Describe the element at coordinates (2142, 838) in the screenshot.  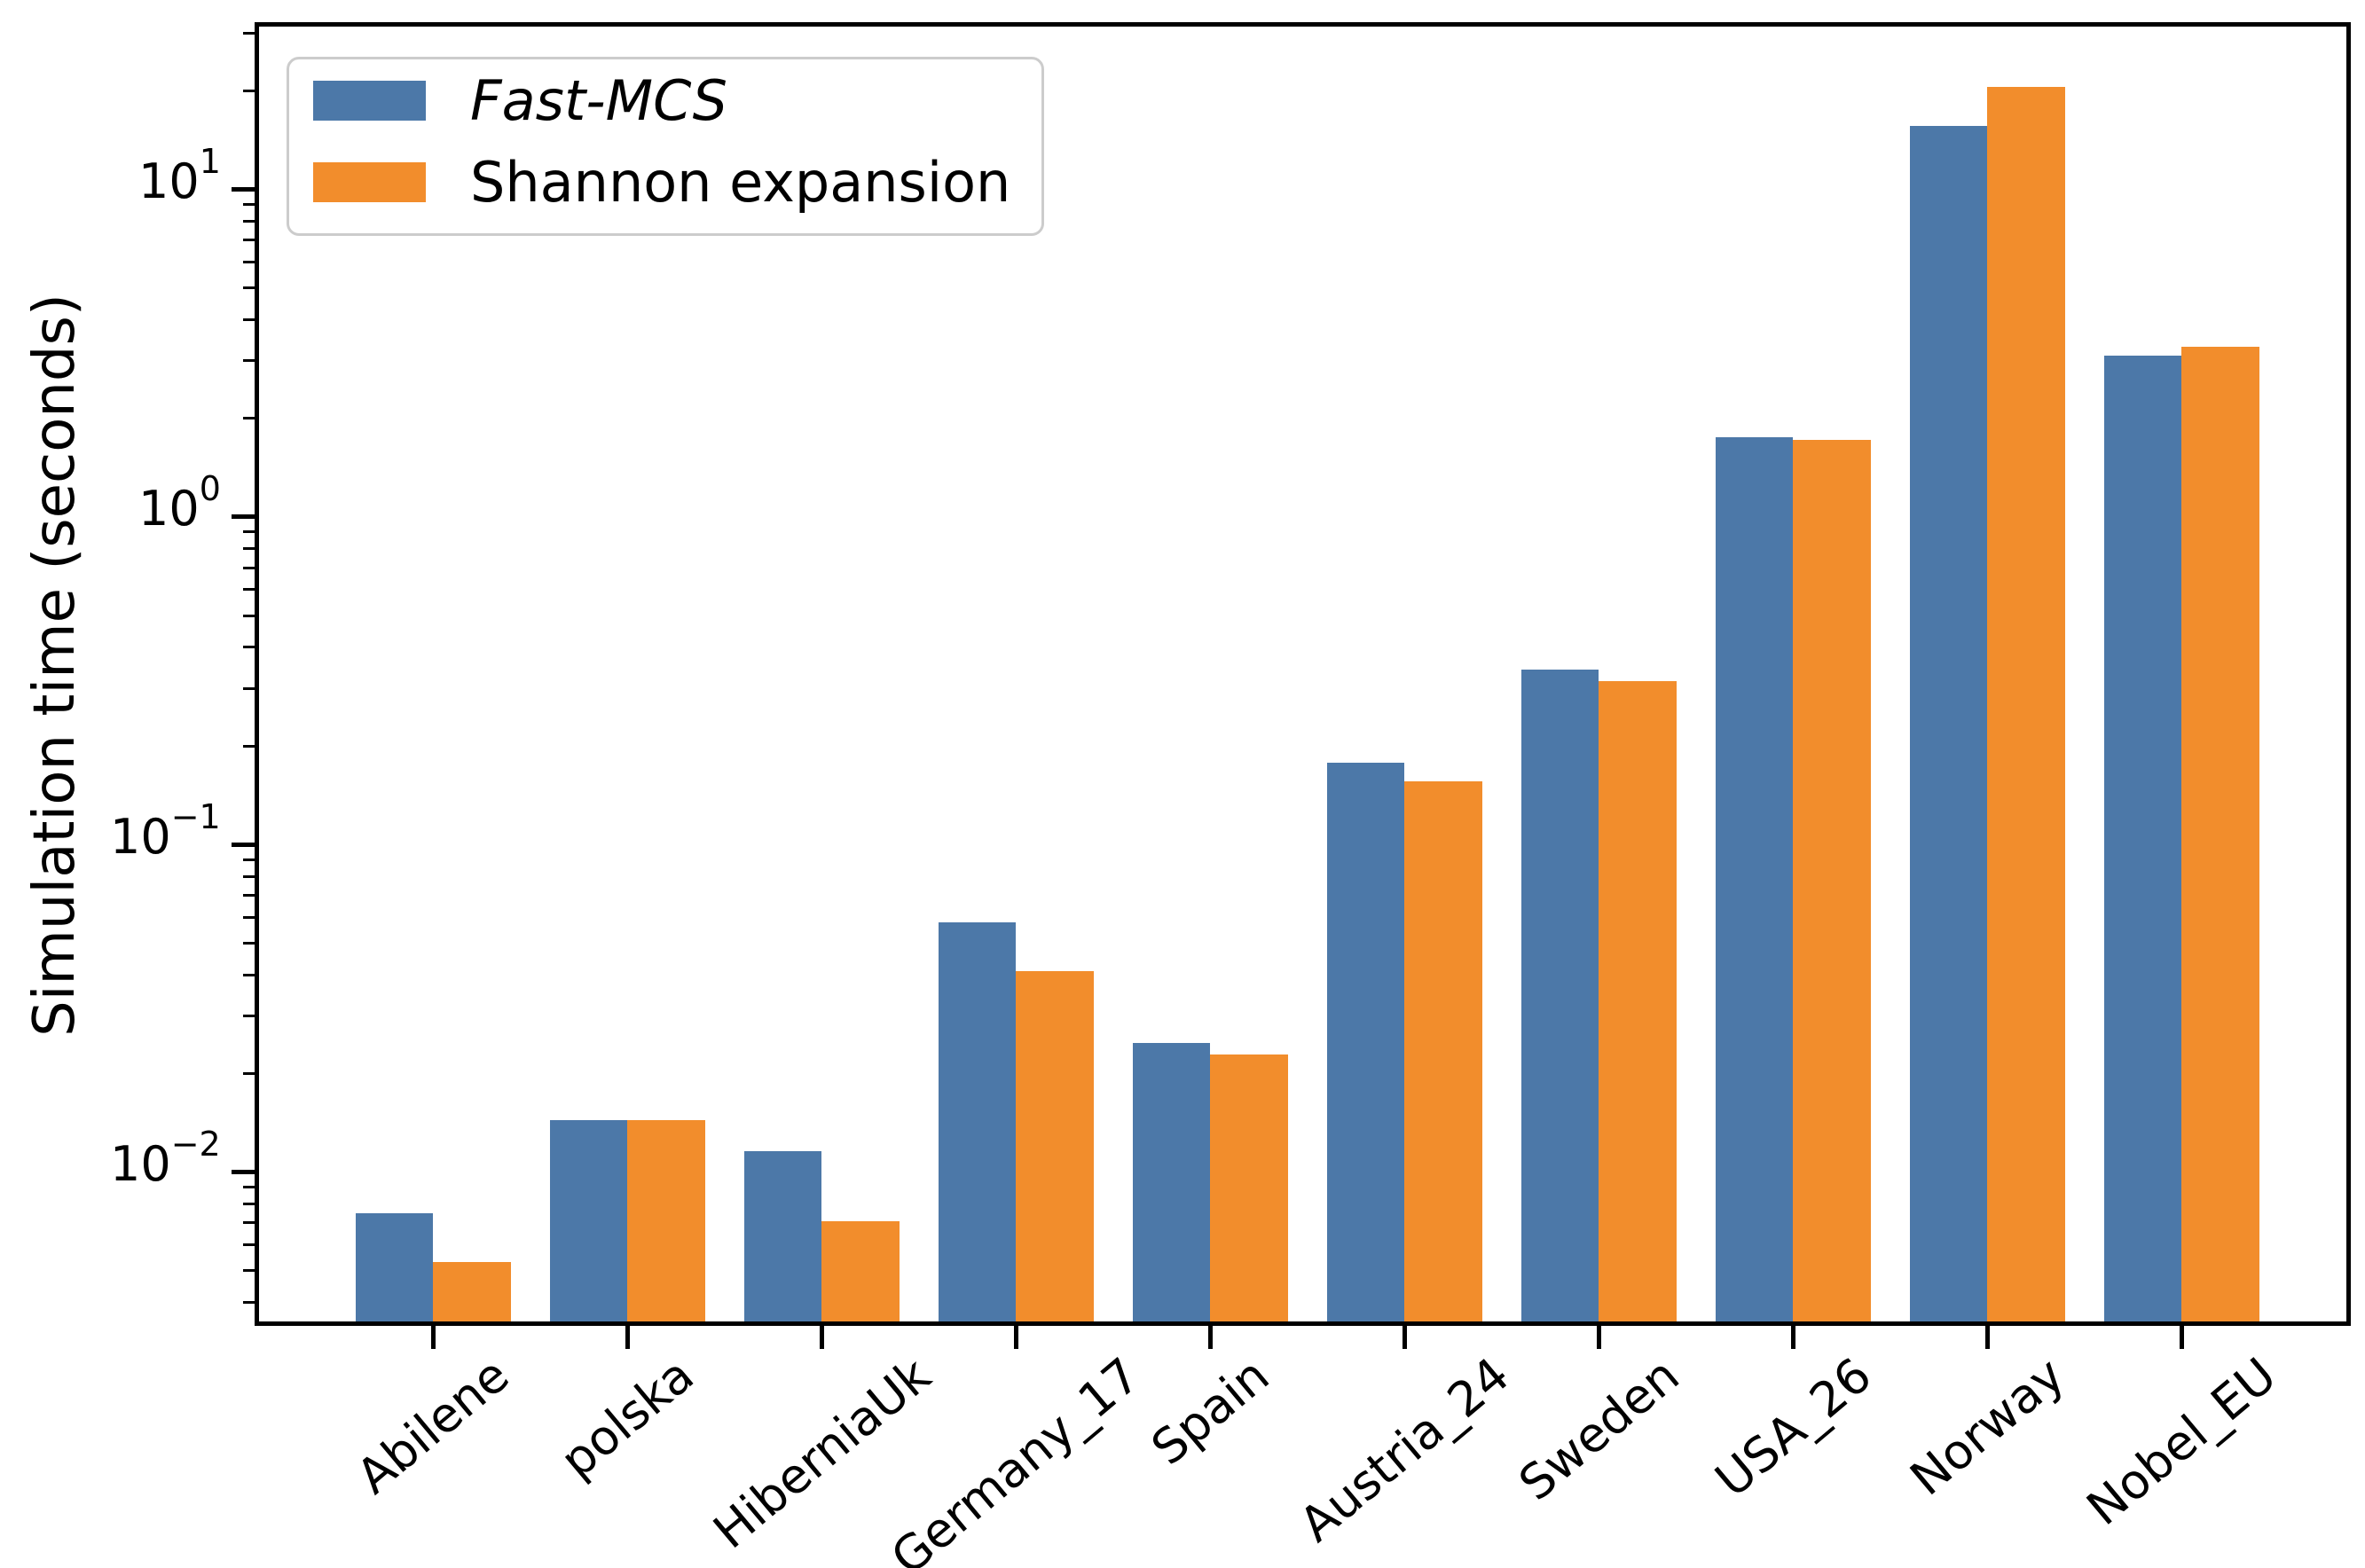
I see `bar-fast-mcs-nobel_eu` at that location.